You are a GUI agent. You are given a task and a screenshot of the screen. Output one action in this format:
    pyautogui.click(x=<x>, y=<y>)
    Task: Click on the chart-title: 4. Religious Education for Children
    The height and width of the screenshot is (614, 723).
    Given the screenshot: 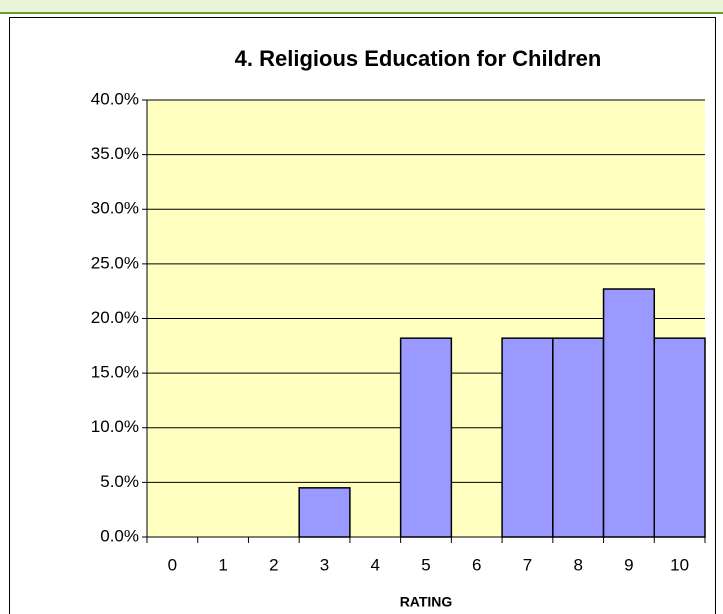 What is the action you would take?
    pyautogui.click(x=418, y=58)
    